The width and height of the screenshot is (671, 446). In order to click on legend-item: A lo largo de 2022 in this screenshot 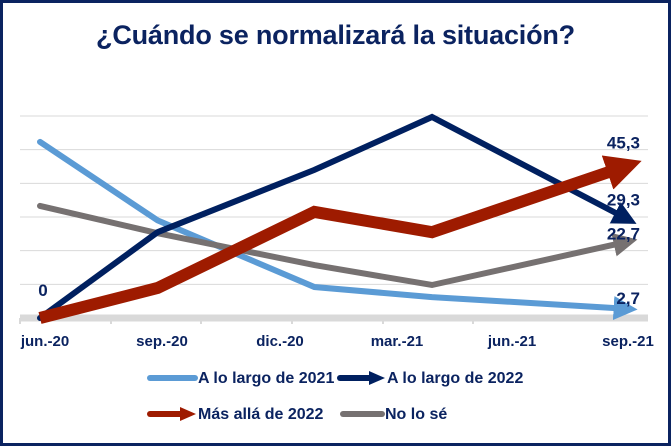, I will do `click(430, 378)`.